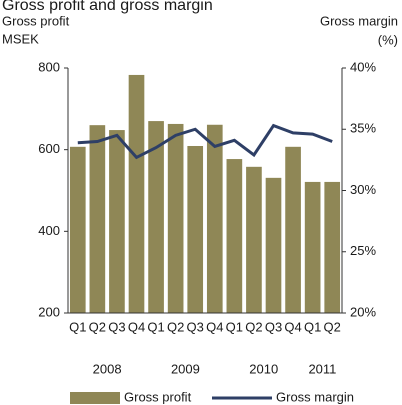 The height and width of the screenshot is (405, 402). Describe the element at coordinates (263, 368) in the screenshot. I see `year-label: 2010` at that location.